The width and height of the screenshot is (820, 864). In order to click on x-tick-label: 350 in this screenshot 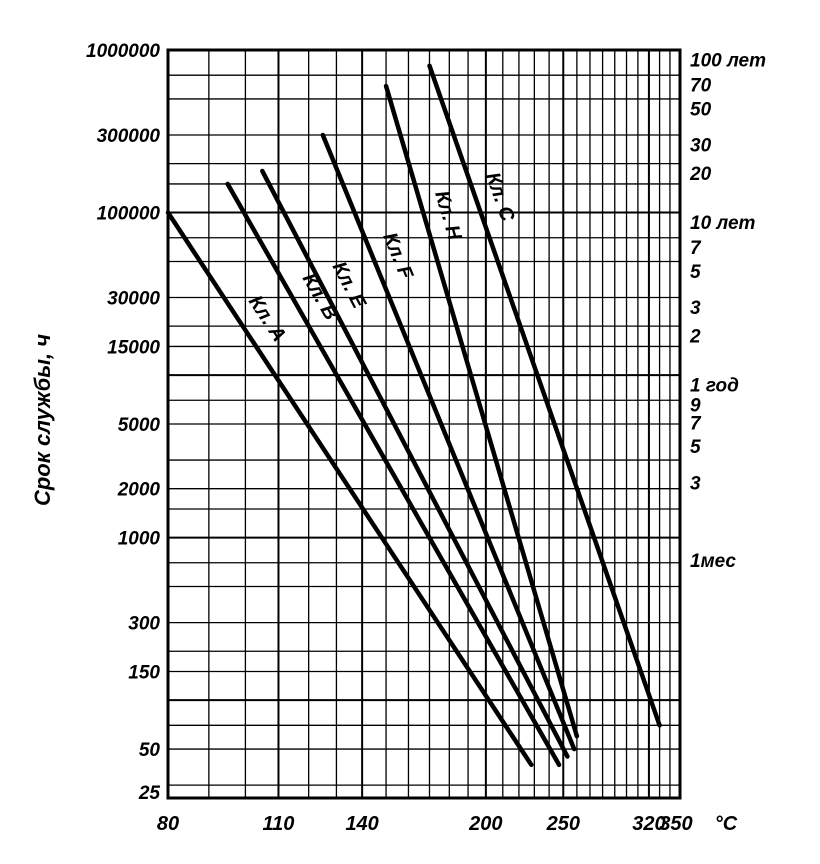, I will do `click(675, 824)`.